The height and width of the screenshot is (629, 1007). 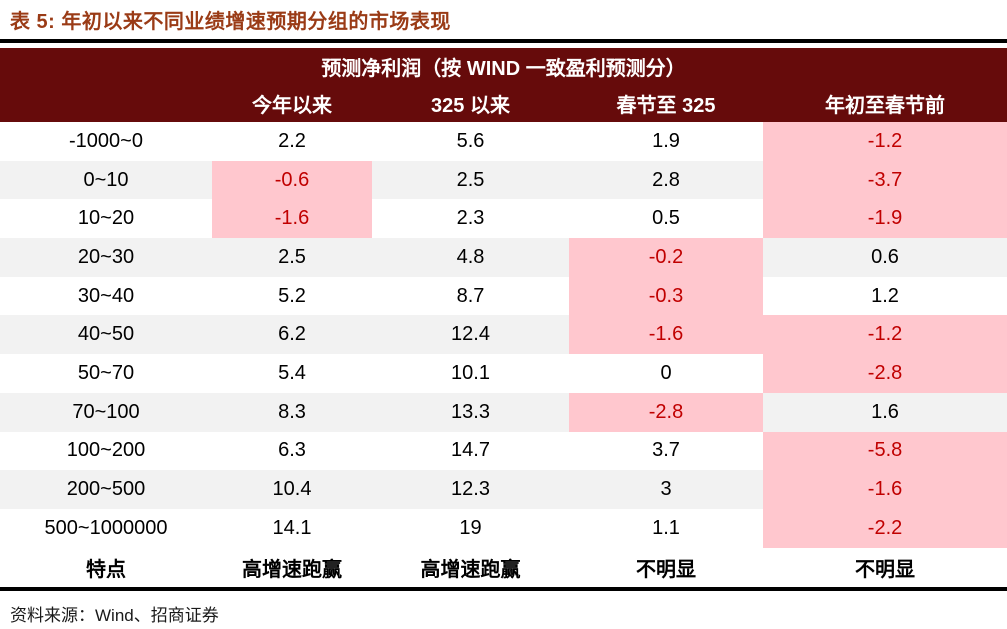 What do you see at coordinates (106, 103) in the screenshot?
I see `row-header-label` at bounding box center [106, 103].